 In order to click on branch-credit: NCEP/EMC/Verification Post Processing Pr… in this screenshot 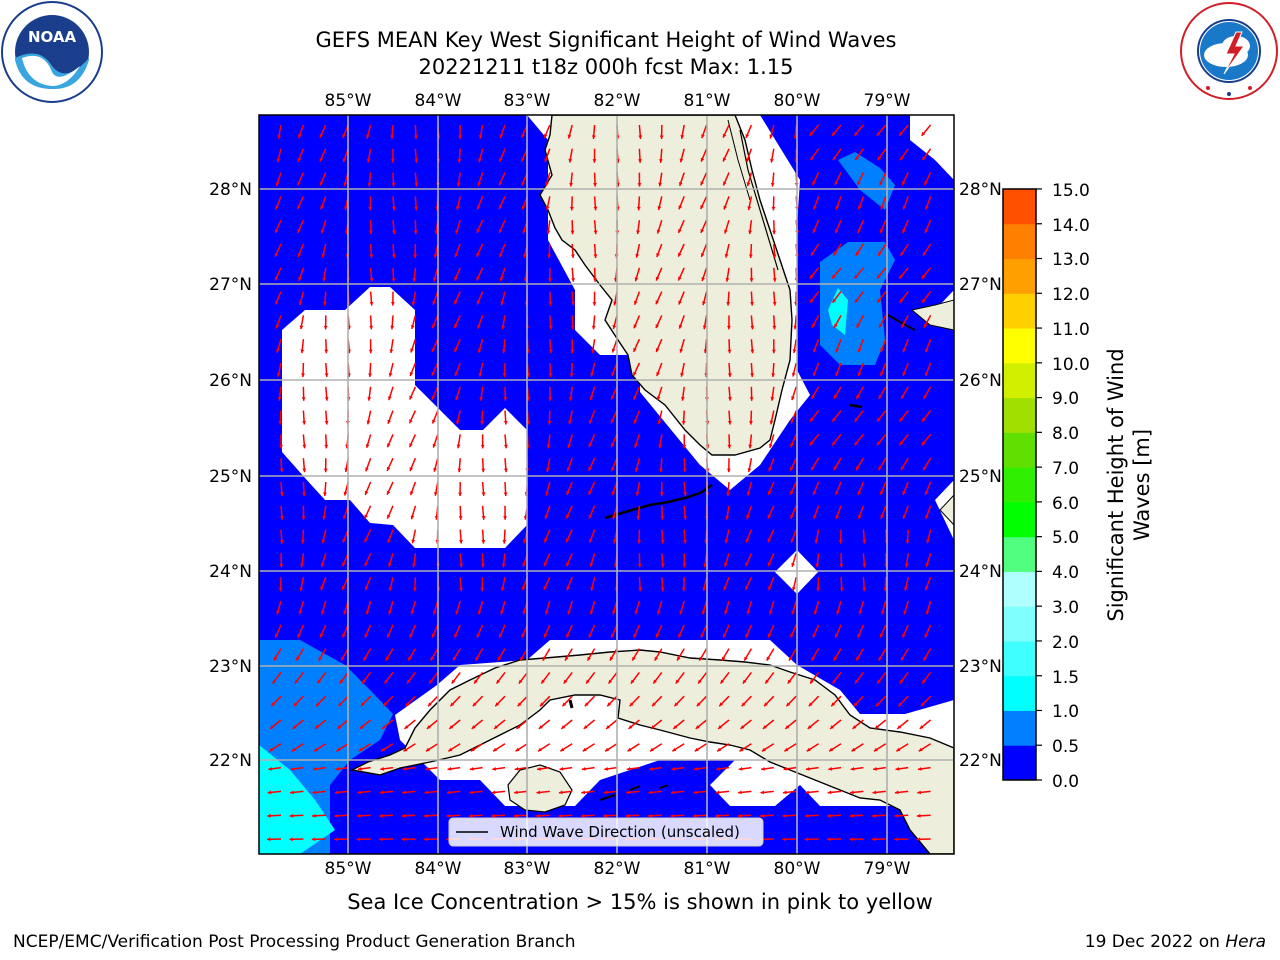, I will do `click(294, 942)`.